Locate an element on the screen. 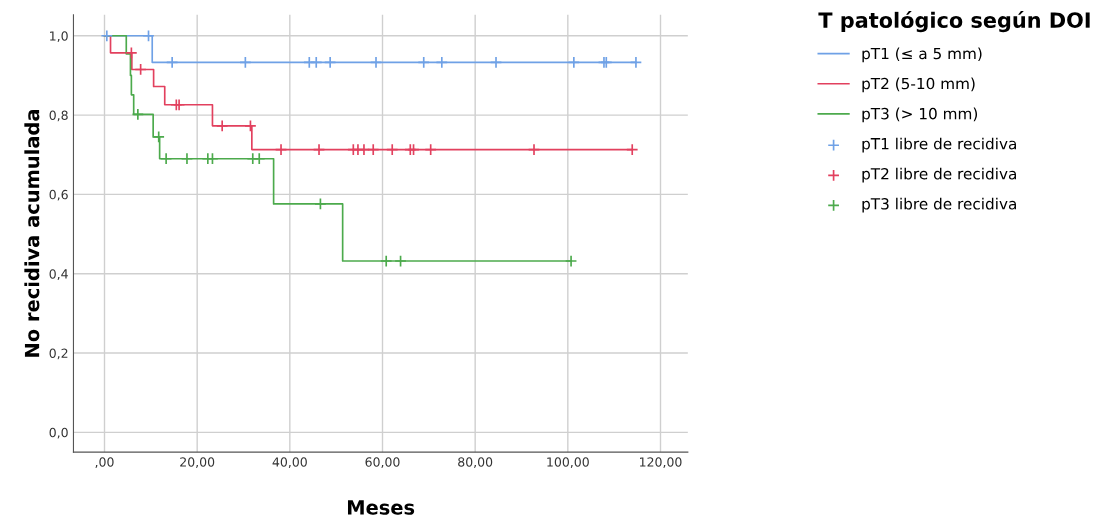 The width and height of the screenshot is (1113, 527). y-tick-label: 0,8 is located at coordinates (58, 116).